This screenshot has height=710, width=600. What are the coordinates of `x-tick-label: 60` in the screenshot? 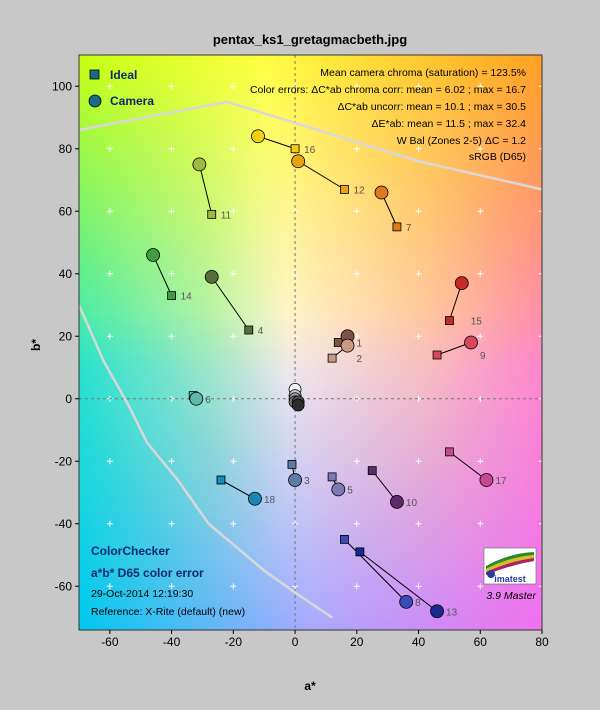 It's located at (481, 642).